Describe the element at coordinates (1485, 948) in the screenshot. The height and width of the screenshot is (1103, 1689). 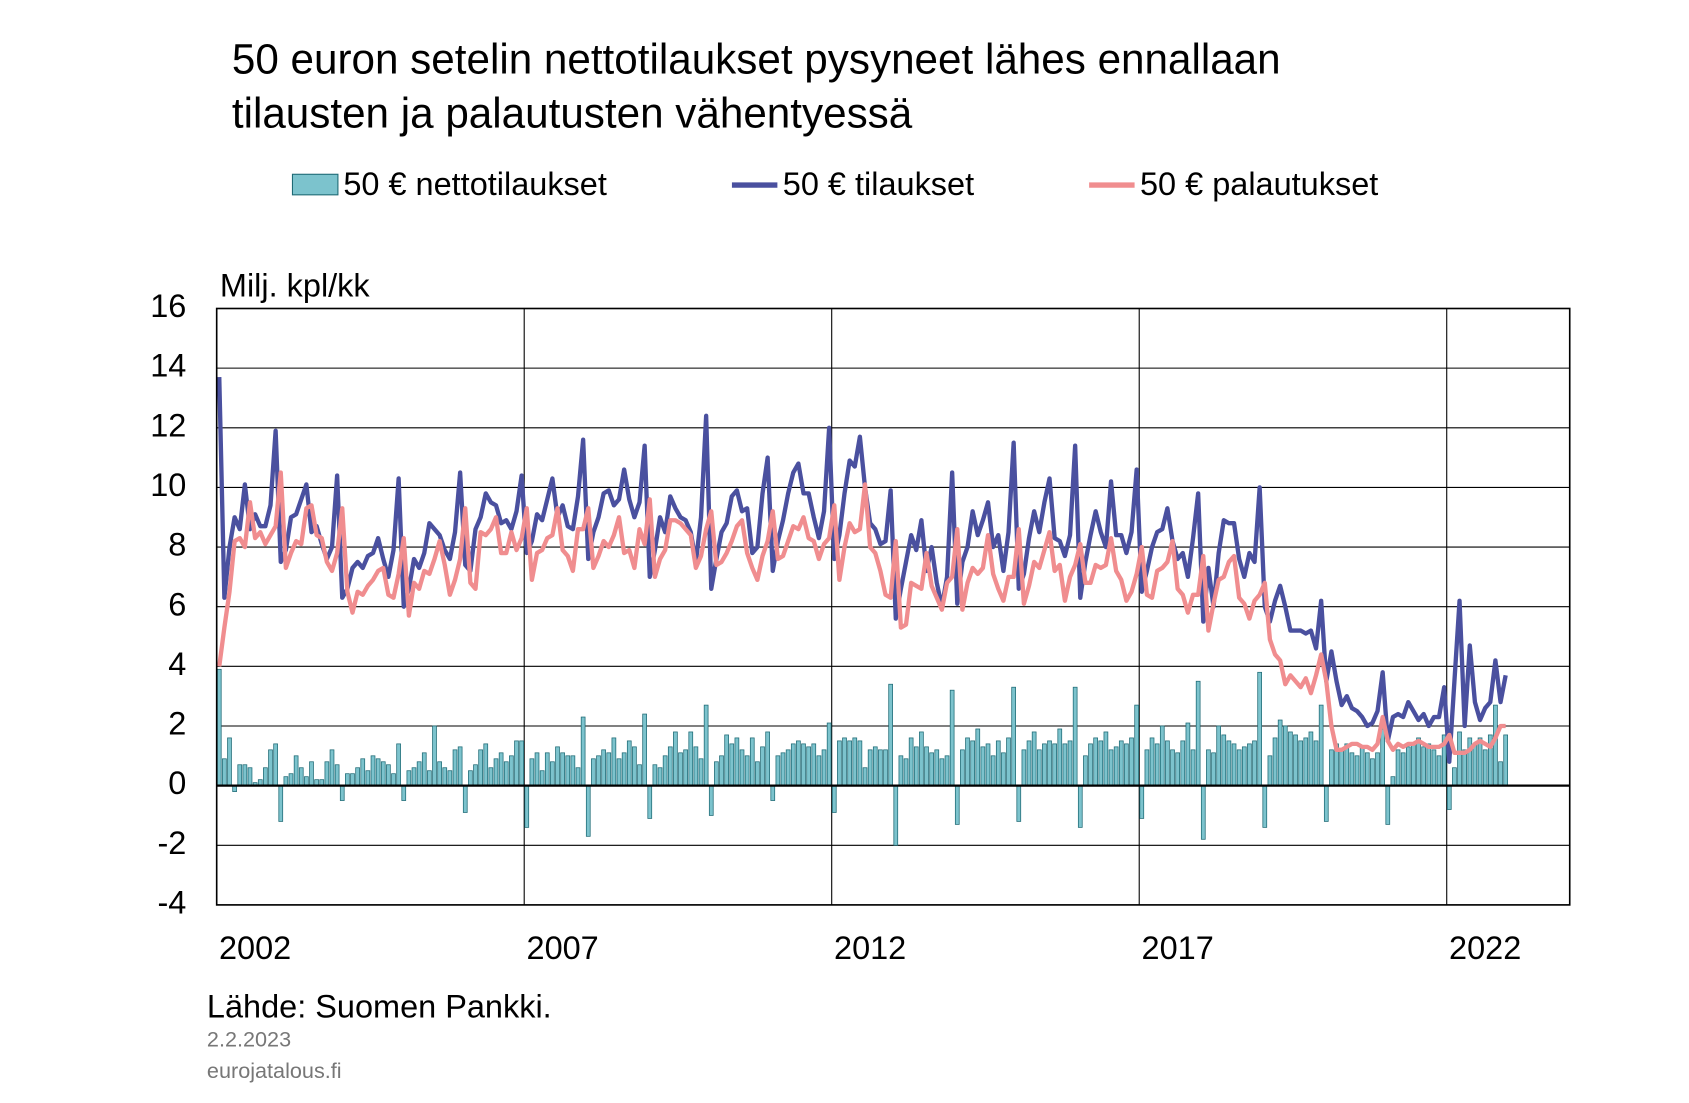
I see `x-tick-label: 2022` at that location.